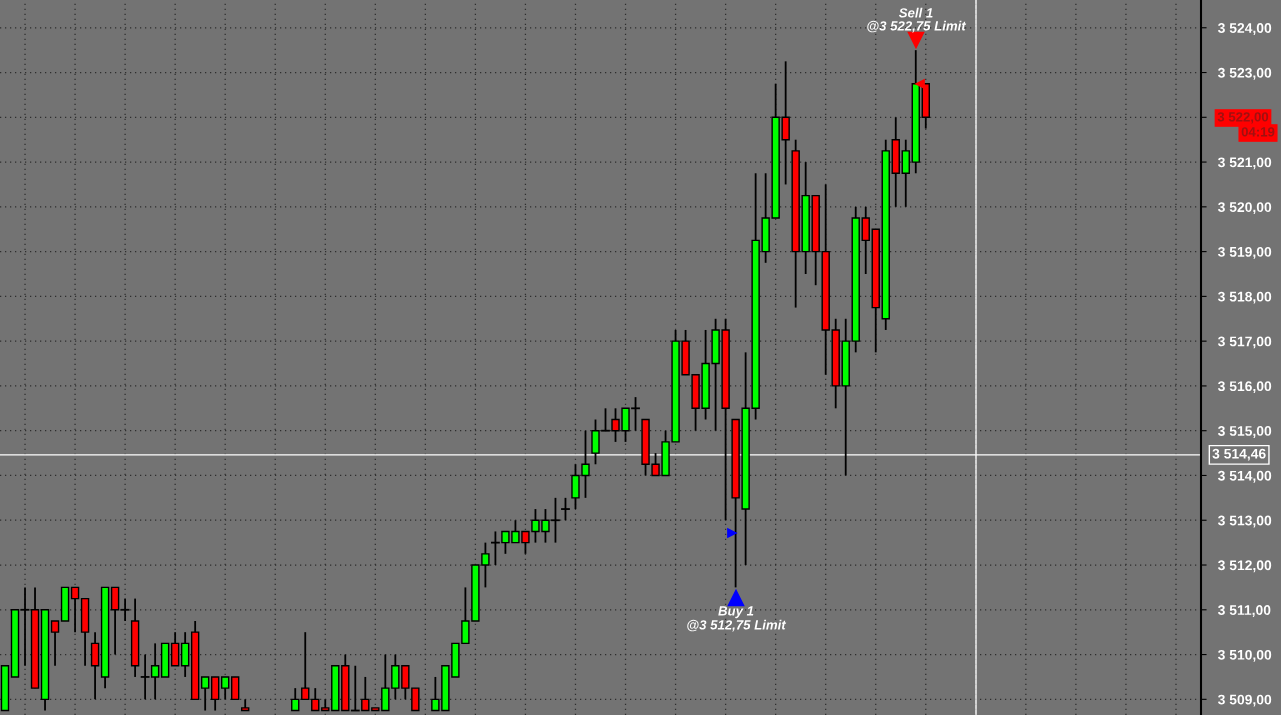 This screenshot has height=715, width=1281. I want to click on y-tick-label: 3 518,00, so click(1244, 297).